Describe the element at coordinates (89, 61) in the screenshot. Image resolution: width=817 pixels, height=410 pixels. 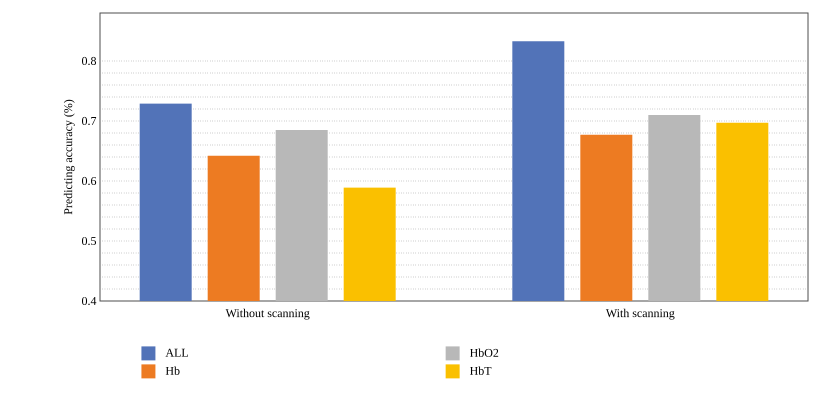
I see `y-tick-label: 0.8` at that location.